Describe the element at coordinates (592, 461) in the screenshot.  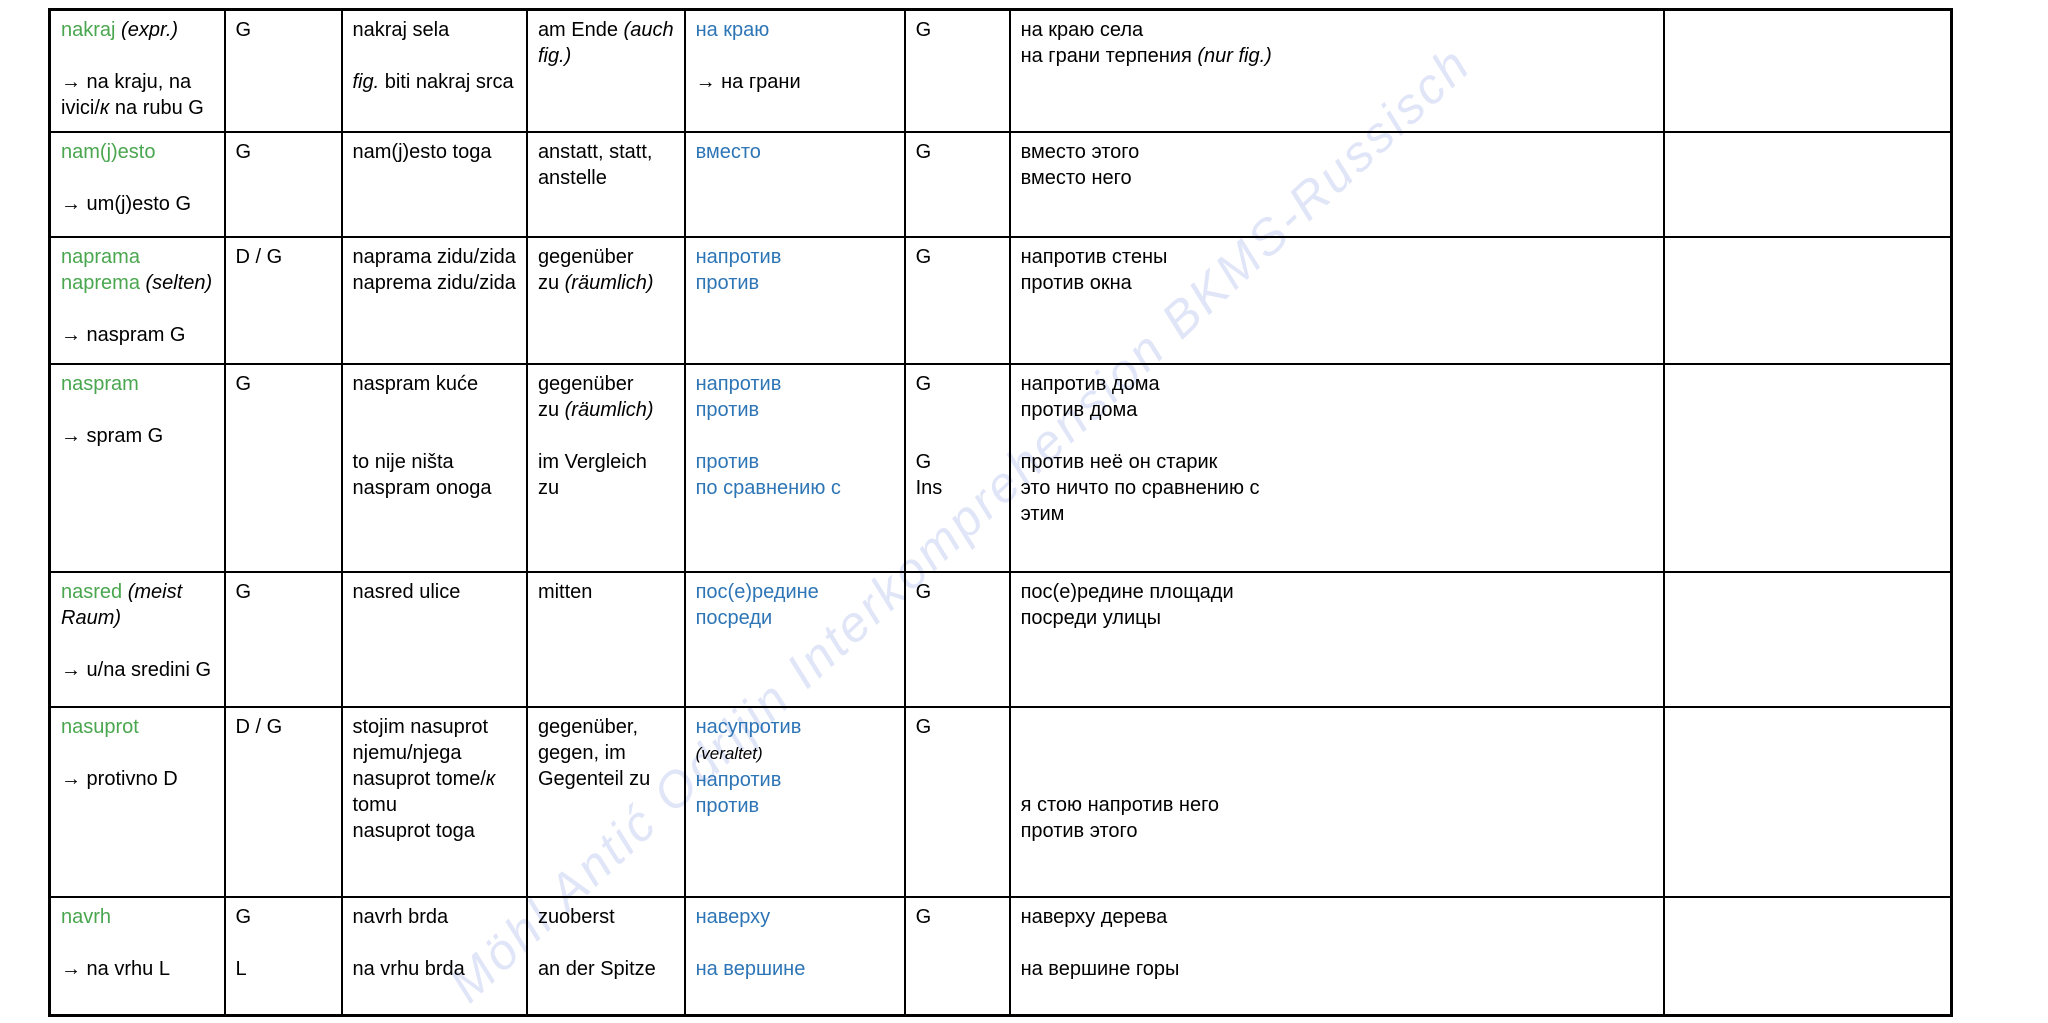
I see `text-line: im Vergleich` at that location.